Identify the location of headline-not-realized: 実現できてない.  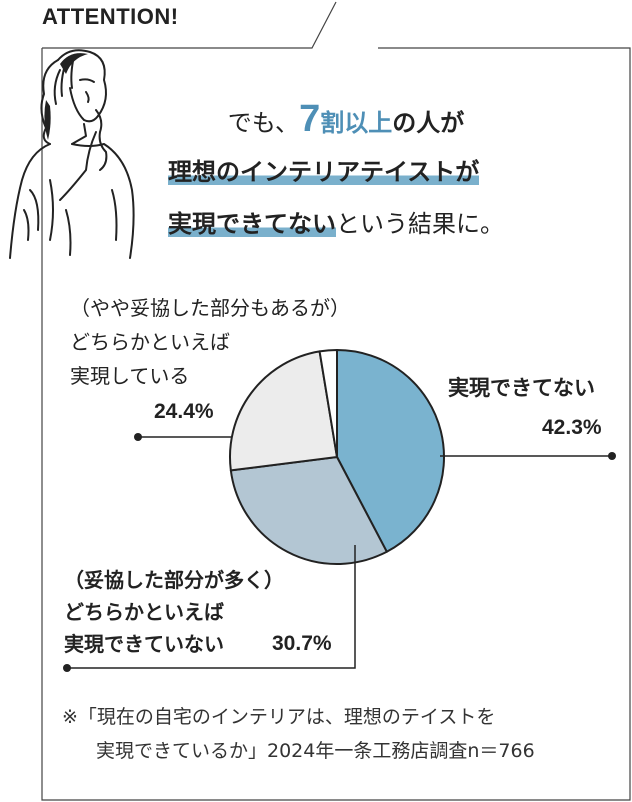
(252, 224).